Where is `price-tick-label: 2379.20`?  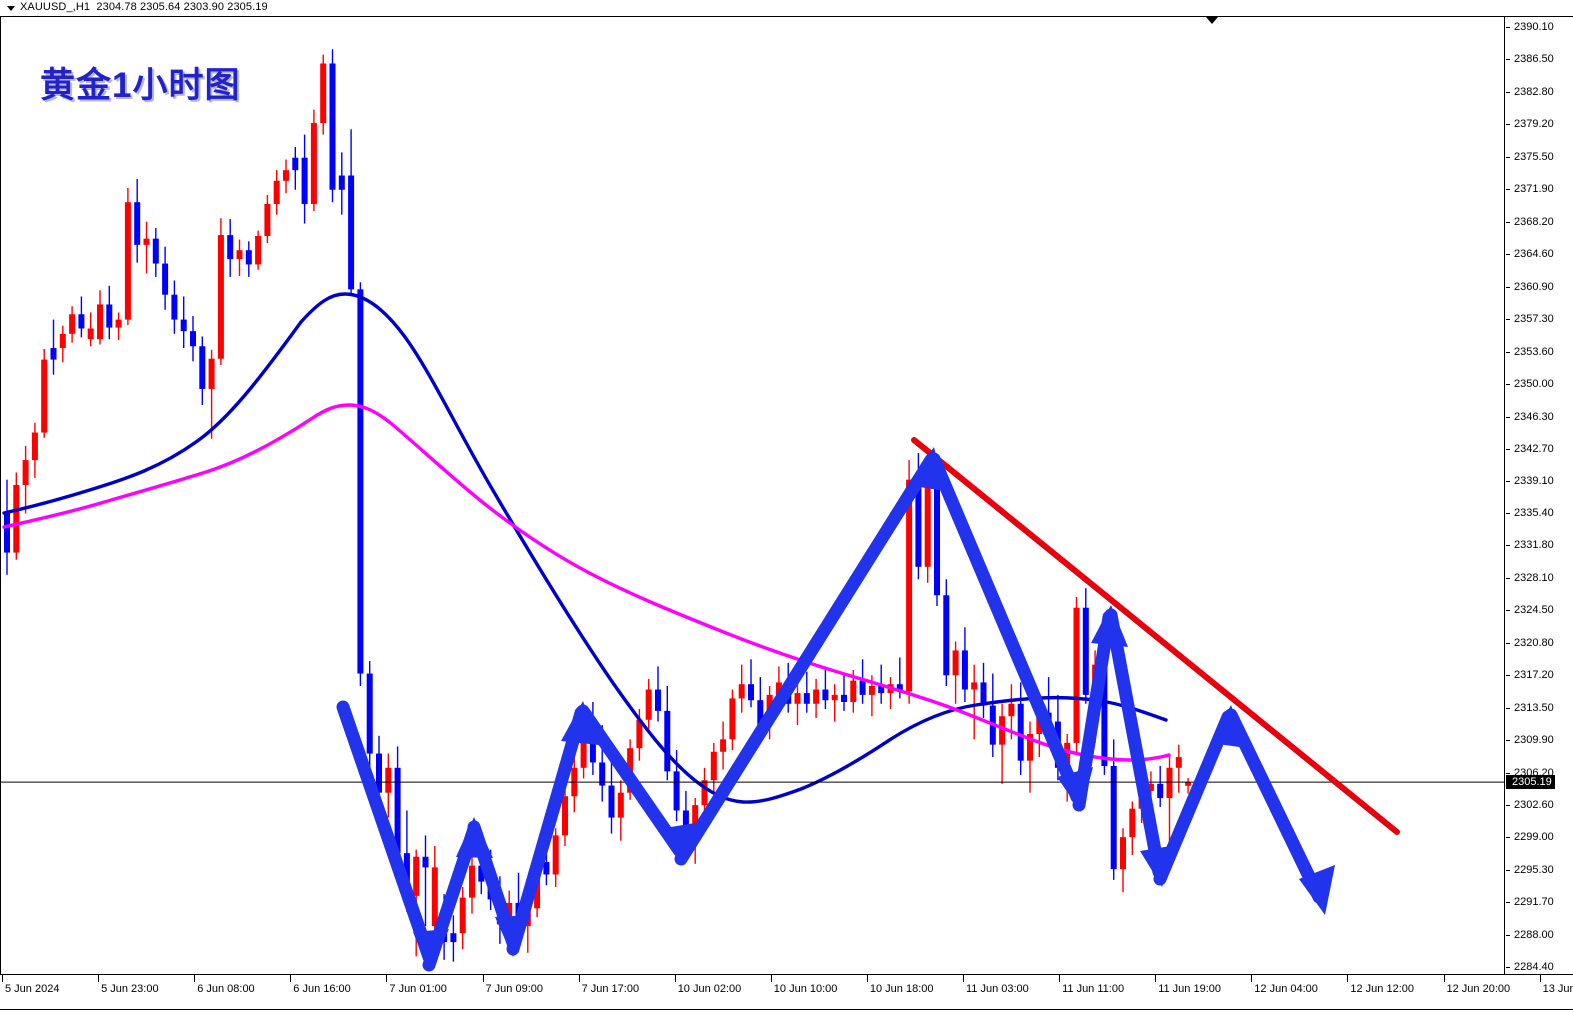 price-tick-label: 2379.20 is located at coordinates (1534, 123).